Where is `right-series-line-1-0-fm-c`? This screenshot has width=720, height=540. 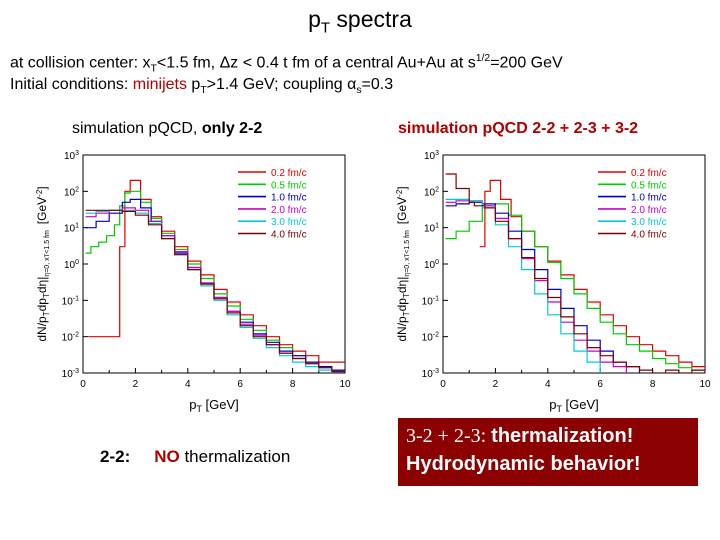
right-series-line-1-0-fm-c is located at coordinates (543, 287).